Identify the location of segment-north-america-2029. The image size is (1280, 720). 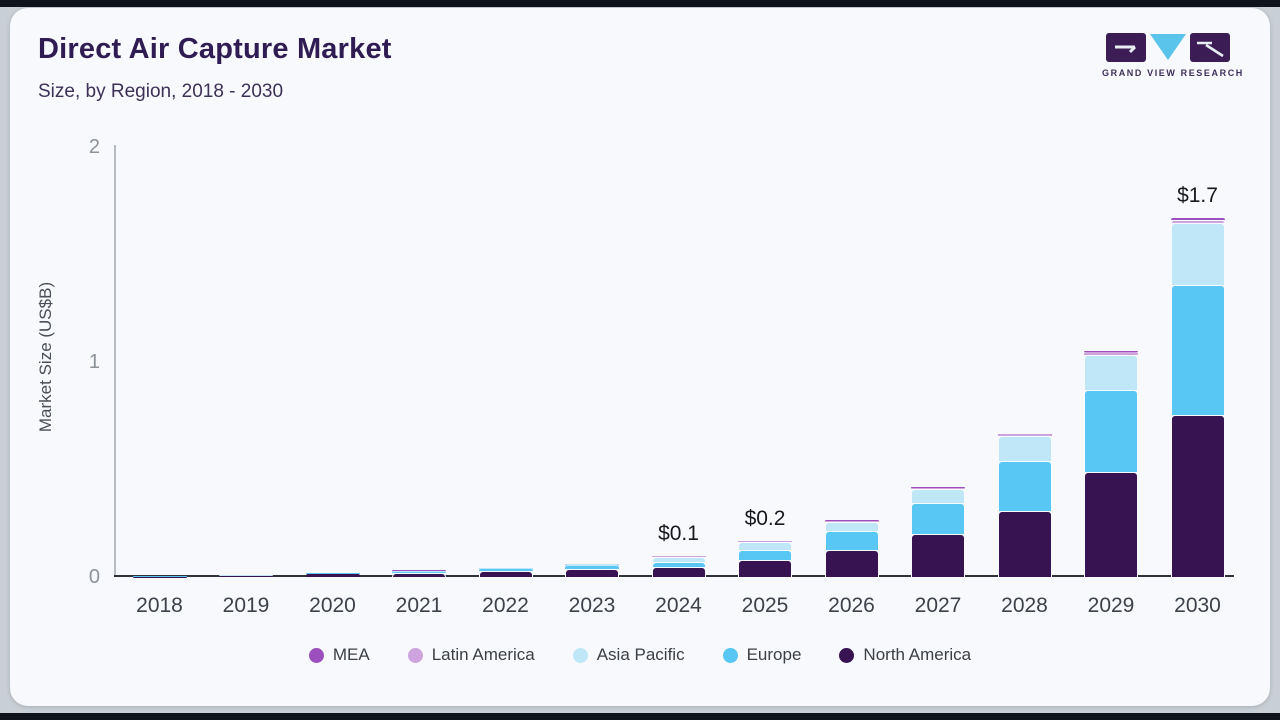
(1111, 524).